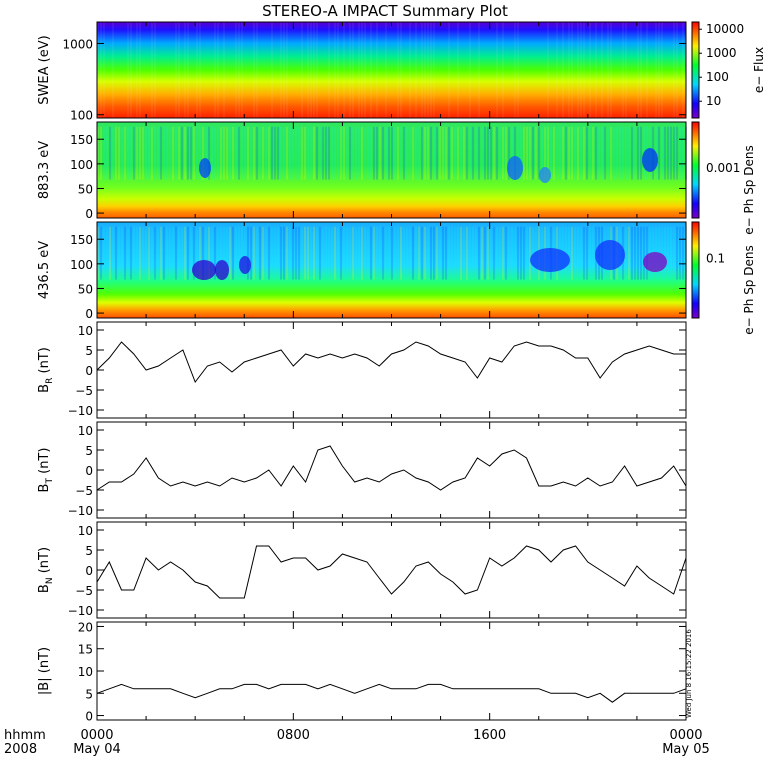 The width and height of the screenshot is (780, 780). Describe the element at coordinates (695, 70) in the screenshot. I see `colorbar-swea` at that location.